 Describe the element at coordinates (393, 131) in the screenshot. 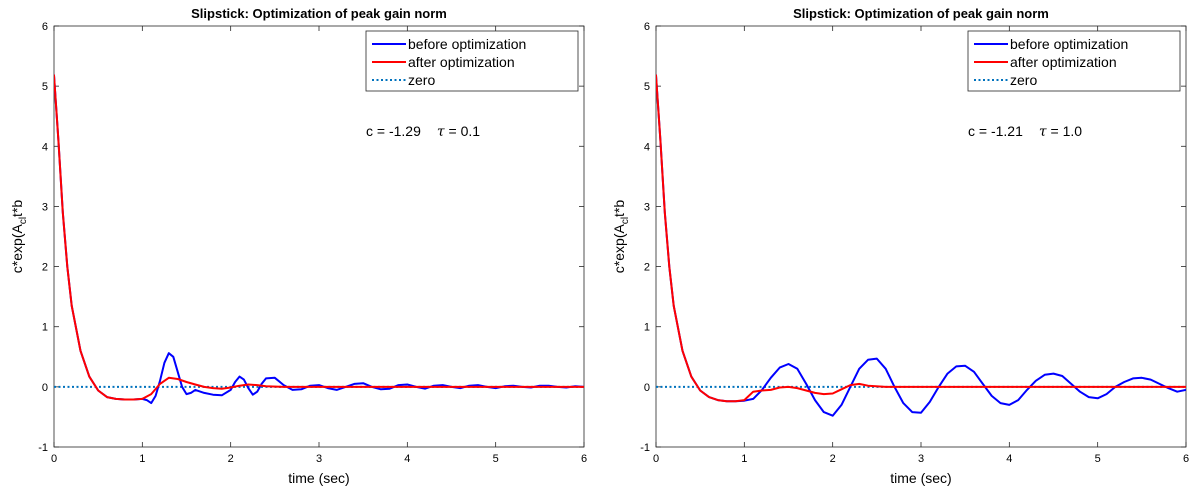

I see `annotation-c: c = -1.29` at that location.